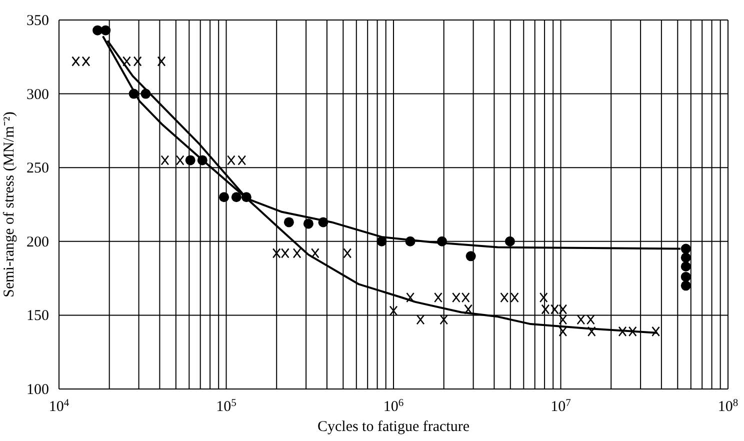 Image resolution: width=744 pixels, height=441 pixels. I want to click on y-axis-title: Semi-range of stress (MN/m⁻²), so click(9, 205).